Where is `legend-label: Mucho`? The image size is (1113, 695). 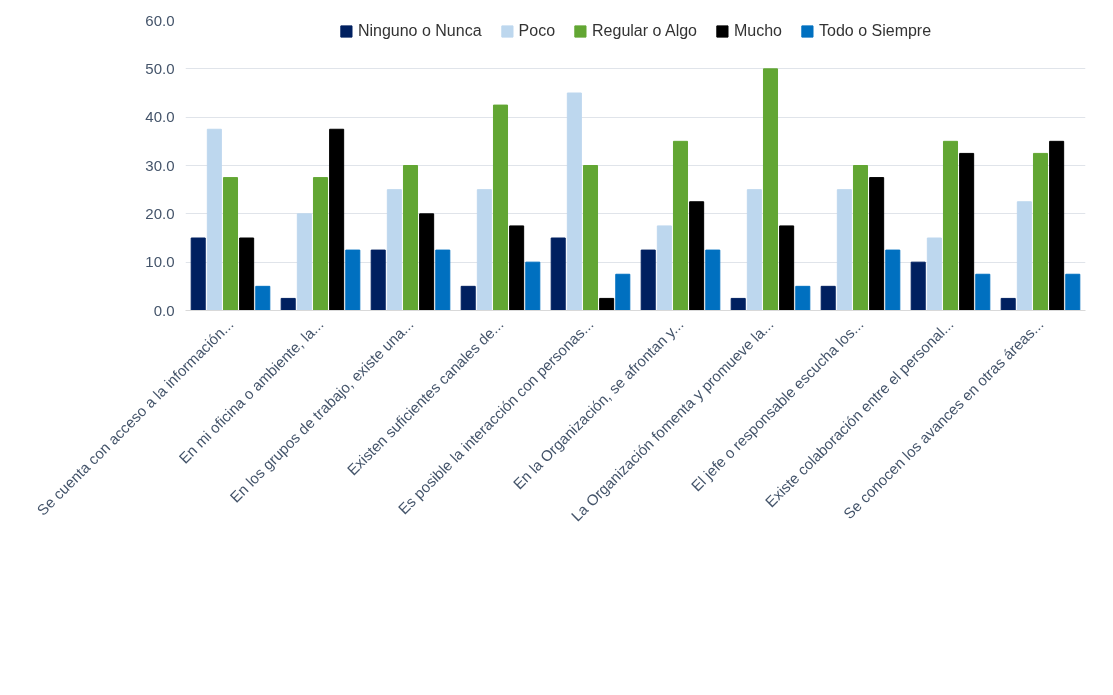 legend-label: Mucho is located at coordinates (758, 31).